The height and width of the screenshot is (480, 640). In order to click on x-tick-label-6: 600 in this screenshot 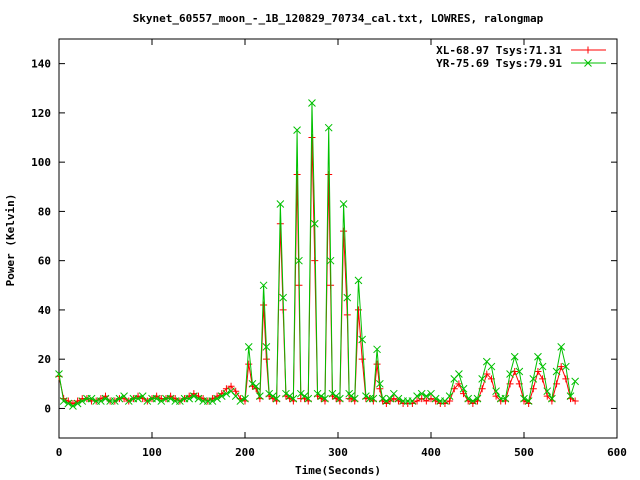, I will do `click(617, 452)`.